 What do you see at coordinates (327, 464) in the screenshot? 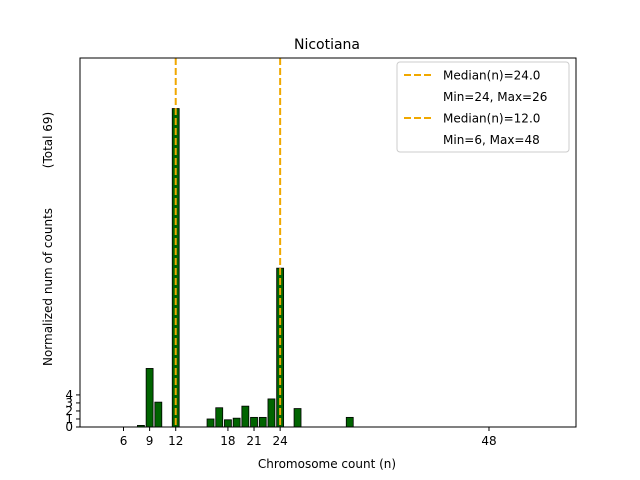
I see `x-axis-label: Chromosome count (n)` at bounding box center [327, 464].